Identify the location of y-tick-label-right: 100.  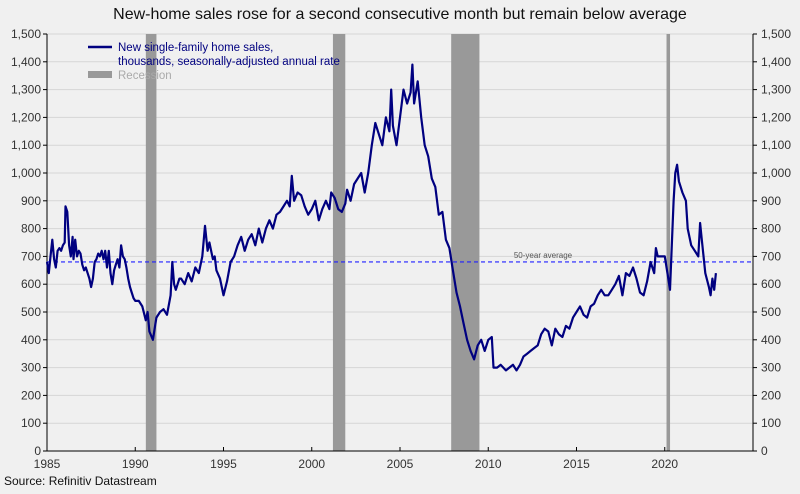
(771, 423).